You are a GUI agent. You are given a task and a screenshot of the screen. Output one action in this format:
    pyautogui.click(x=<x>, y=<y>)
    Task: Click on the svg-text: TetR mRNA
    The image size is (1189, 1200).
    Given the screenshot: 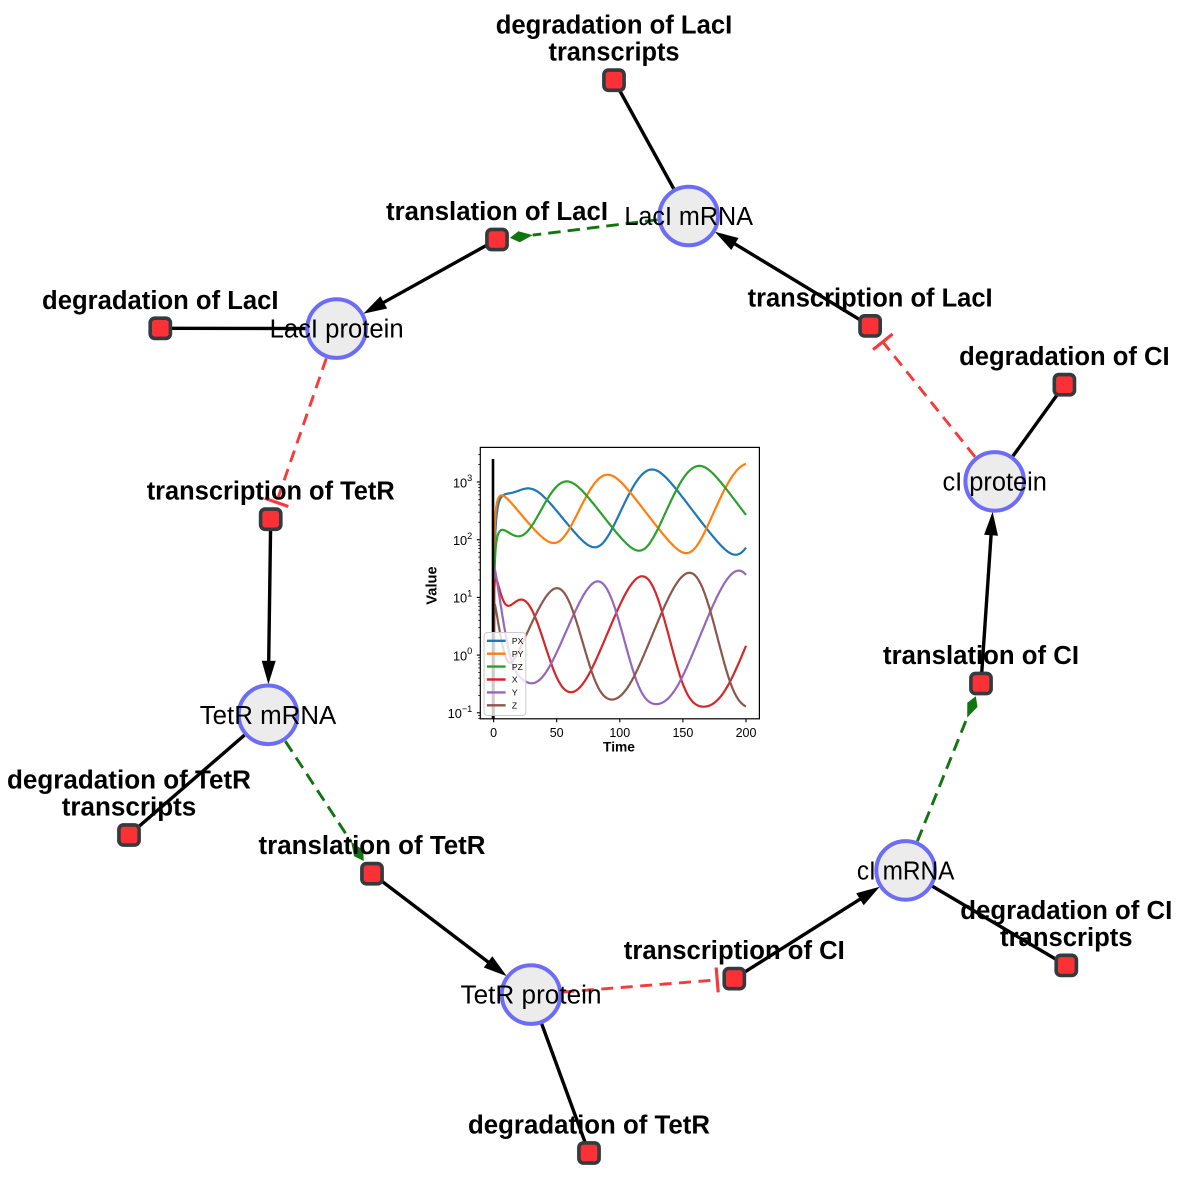 What is the action you would take?
    pyautogui.click(x=268, y=716)
    